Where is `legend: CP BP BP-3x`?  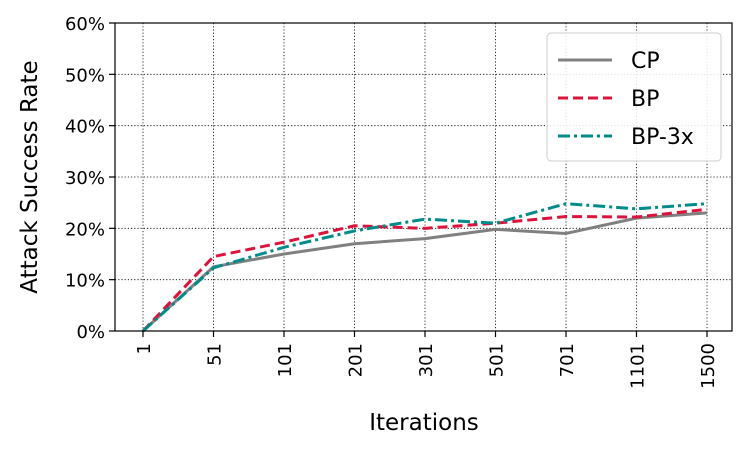 legend: CP BP BP-3x is located at coordinates (634, 97).